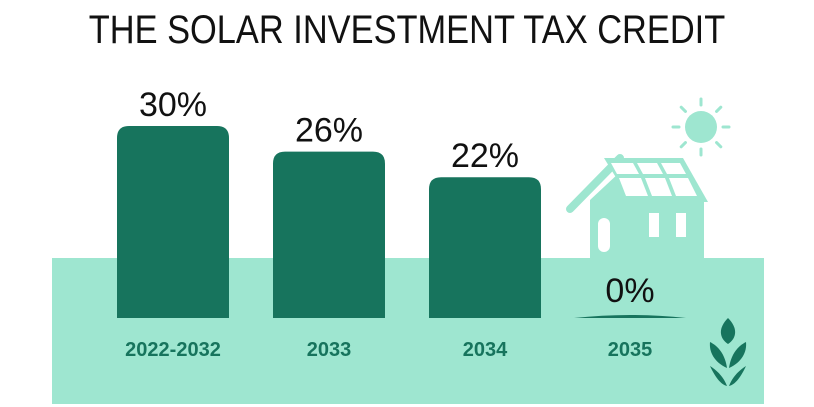 This screenshot has width=814, height=407. What do you see at coordinates (630, 350) in the screenshot?
I see `category-label: 2035` at bounding box center [630, 350].